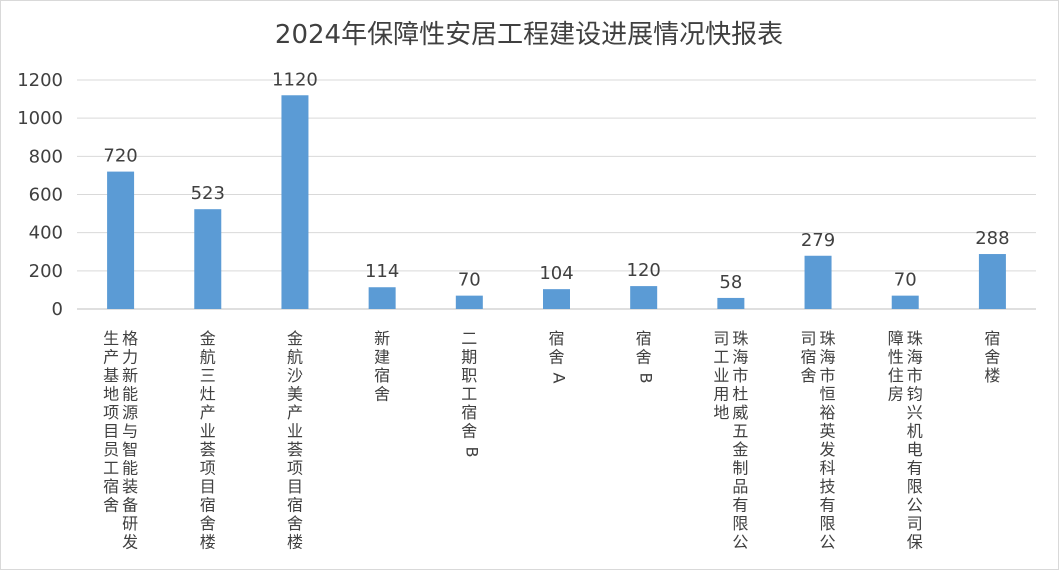  I want to click on svg-text: 美, so click(295, 394).